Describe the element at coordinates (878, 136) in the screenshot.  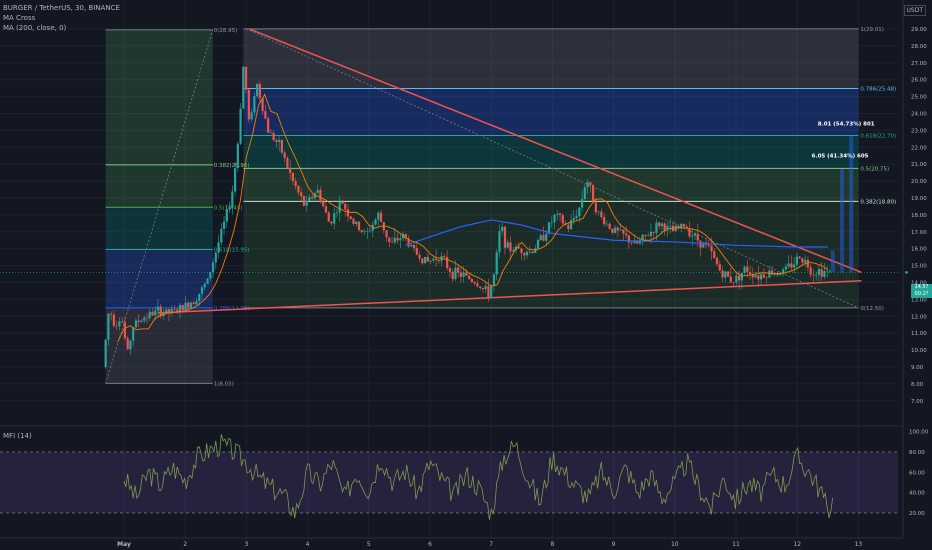
I see `fib-level-label: 0.618(22.70)` at that location.